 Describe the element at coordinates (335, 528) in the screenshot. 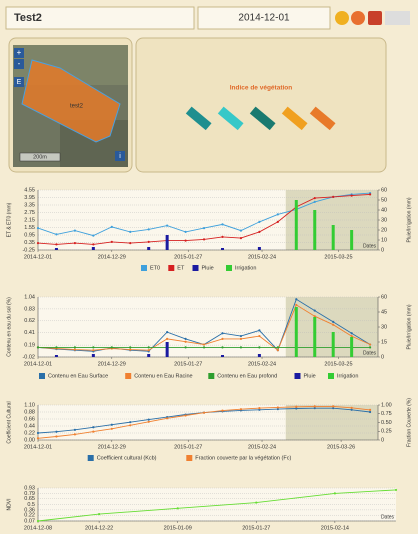

I see `x-tick-label: 2015-02-14` at that location.